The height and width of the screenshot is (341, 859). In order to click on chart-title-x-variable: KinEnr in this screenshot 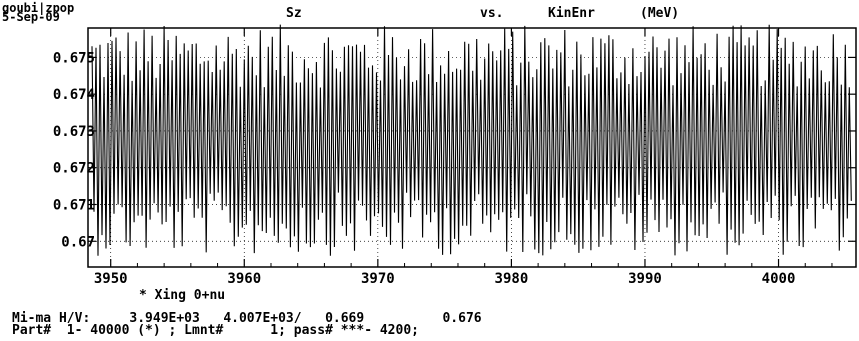, I will do `click(571, 13)`.